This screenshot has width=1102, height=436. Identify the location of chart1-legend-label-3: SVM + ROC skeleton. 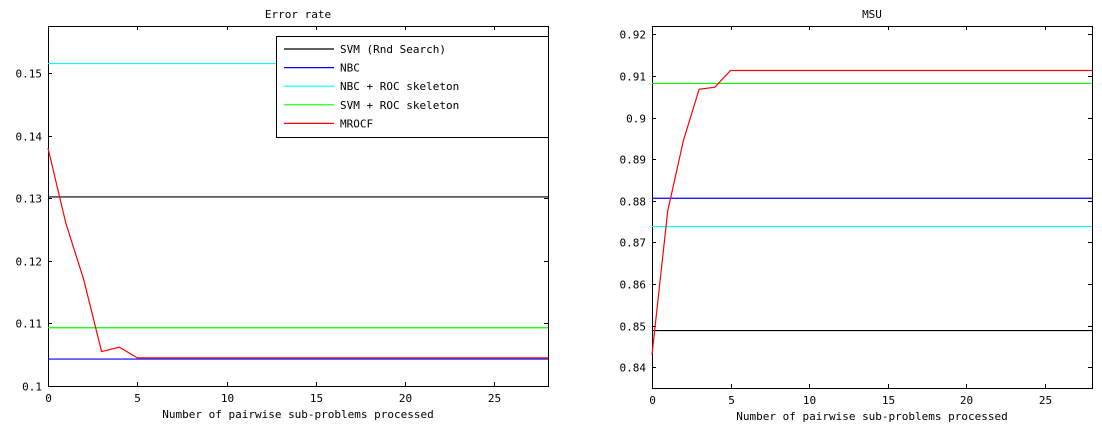
(399, 105).